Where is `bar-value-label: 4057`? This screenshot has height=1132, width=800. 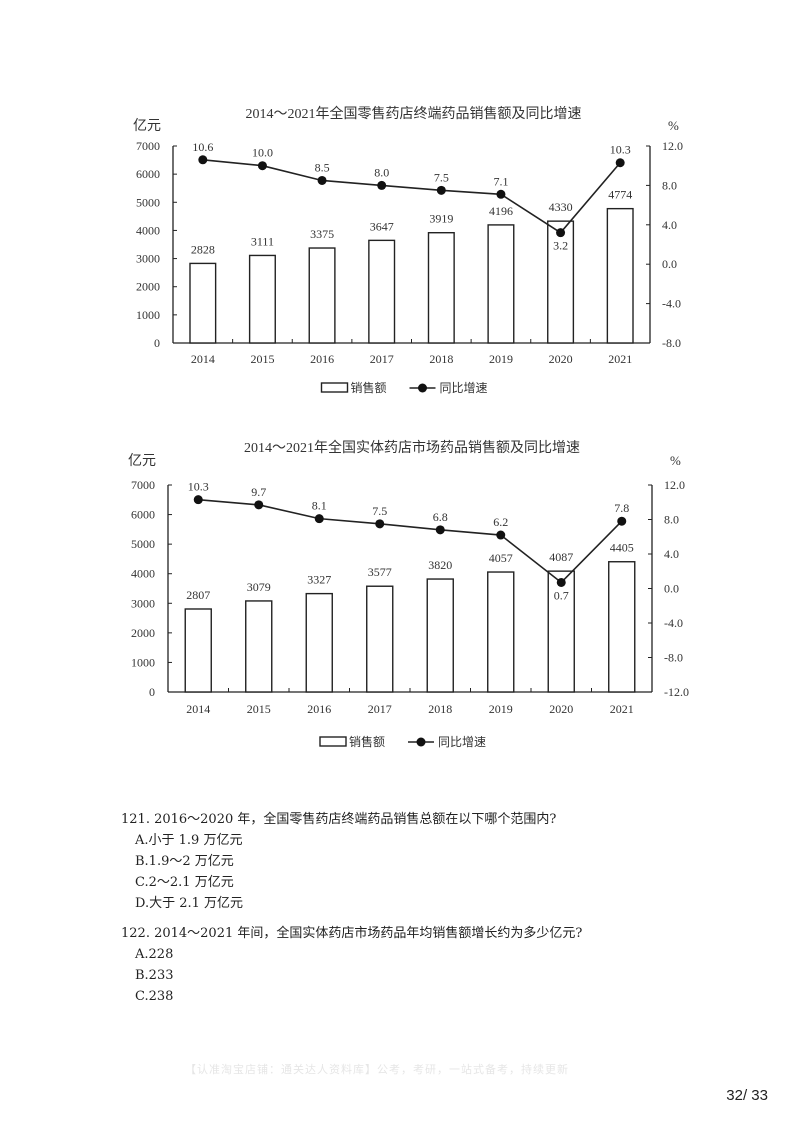
bar-value-label: 4057 is located at coordinates (501, 558).